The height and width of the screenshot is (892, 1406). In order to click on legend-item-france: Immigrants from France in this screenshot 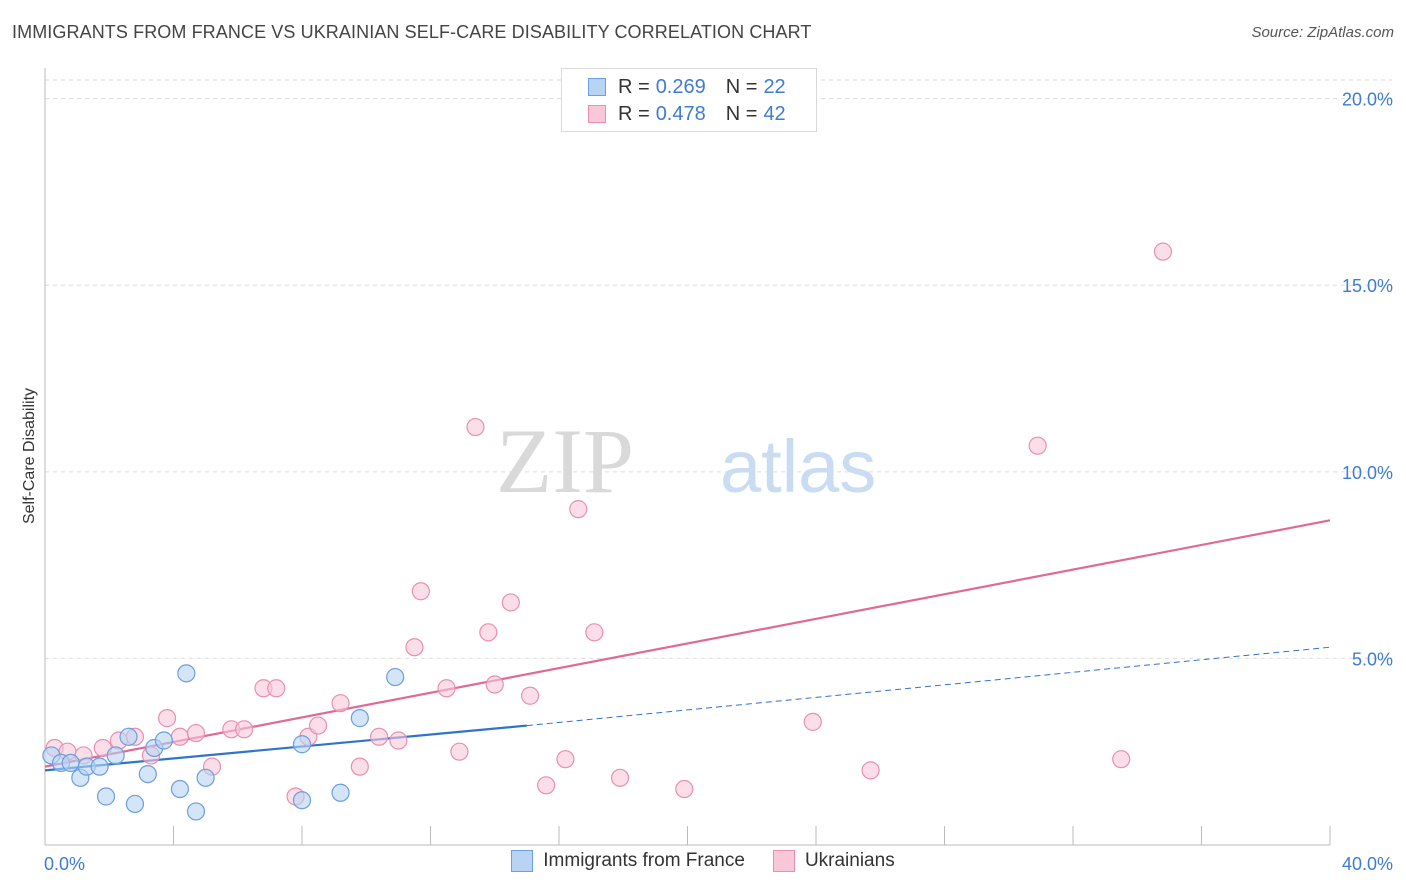, I will do `click(628, 861)`.